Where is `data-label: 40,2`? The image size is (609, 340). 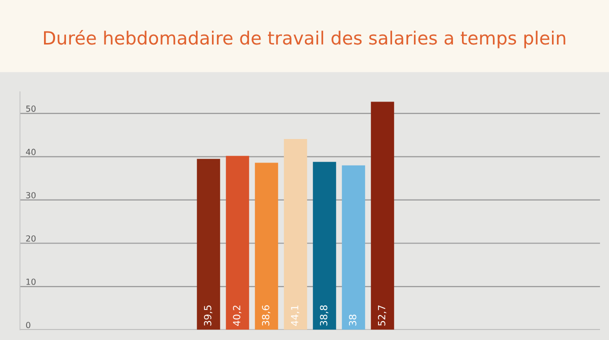 data-label: 40,2 is located at coordinates (237, 316).